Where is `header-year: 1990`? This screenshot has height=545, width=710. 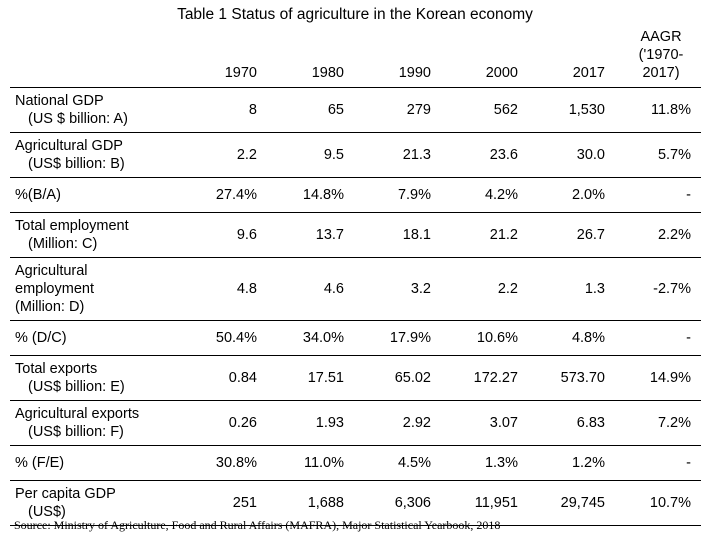
header-year: 1990 is located at coordinates (414, 73).